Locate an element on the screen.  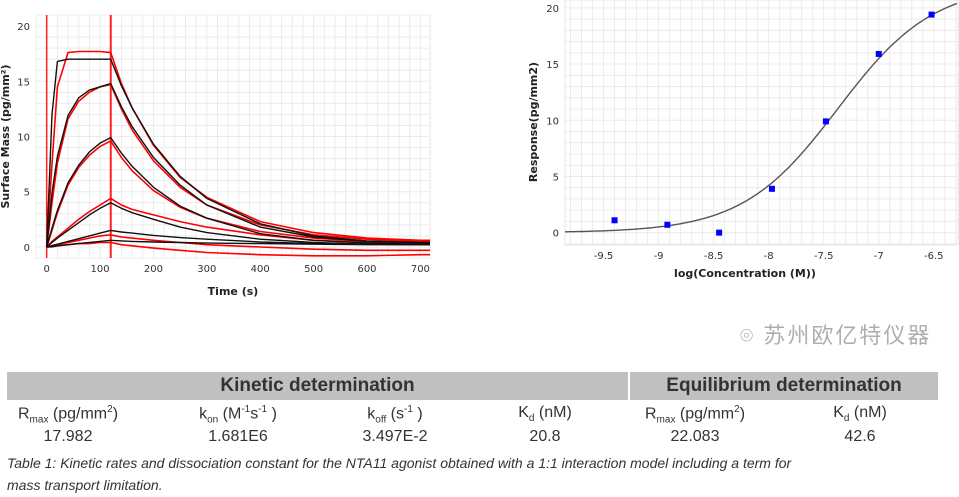
table-value: 3.497E-2 is located at coordinates (395, 436).